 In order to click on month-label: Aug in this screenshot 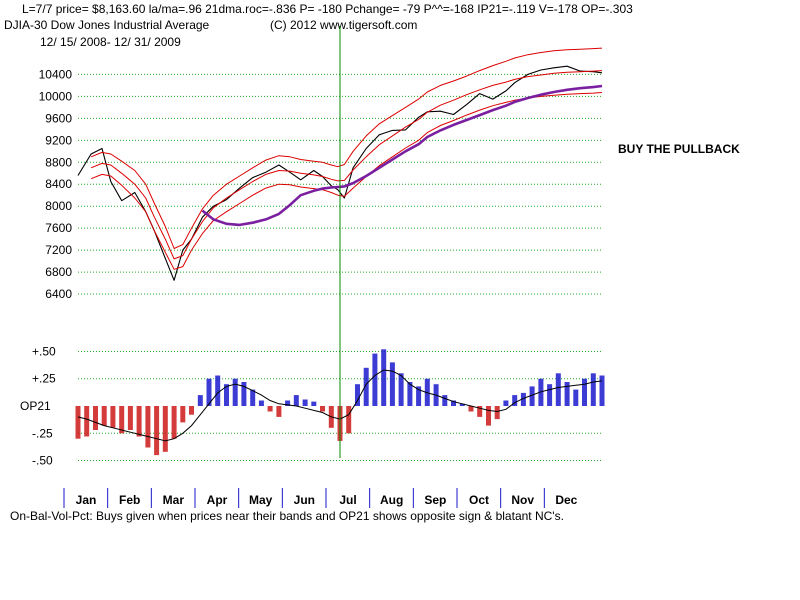, I will do `click(391, 500)`.